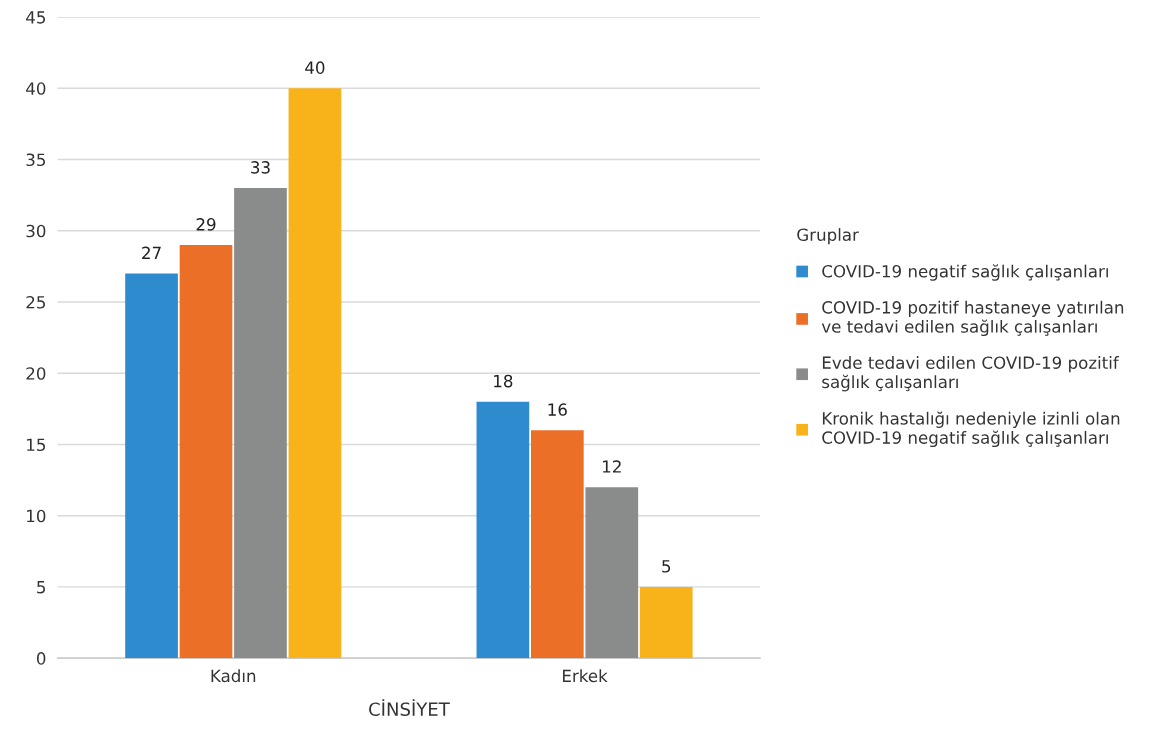  Describe the element at coordinates (260, 167) in the screenshot. I see `data-label: 33` at that location.